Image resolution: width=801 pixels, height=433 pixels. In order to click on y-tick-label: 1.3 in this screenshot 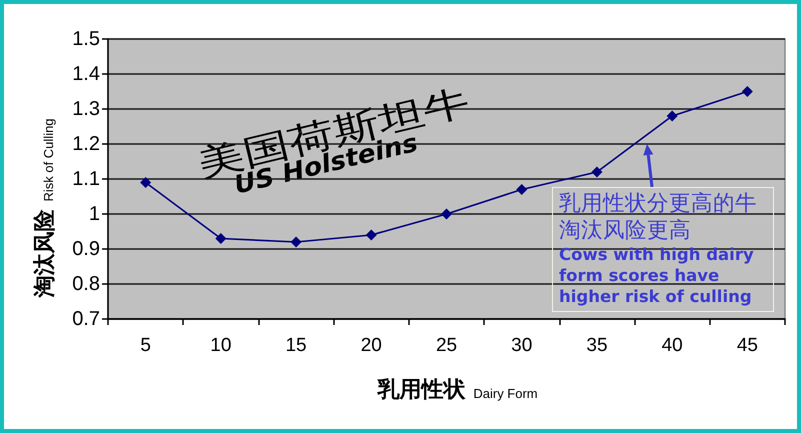, I will do `click(86, 109)`.